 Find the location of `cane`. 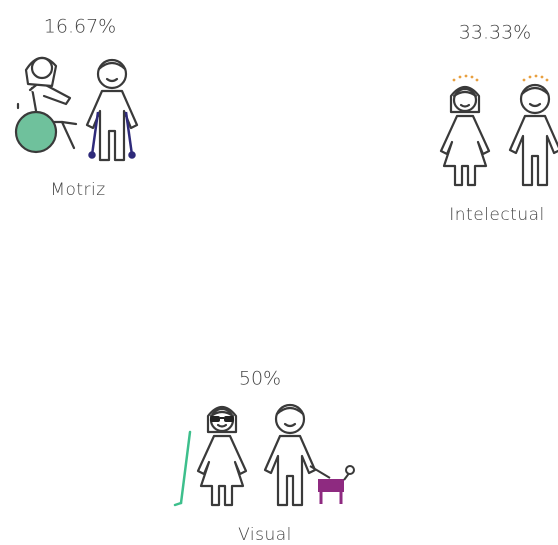

cane is located at coordinates (185, 467).